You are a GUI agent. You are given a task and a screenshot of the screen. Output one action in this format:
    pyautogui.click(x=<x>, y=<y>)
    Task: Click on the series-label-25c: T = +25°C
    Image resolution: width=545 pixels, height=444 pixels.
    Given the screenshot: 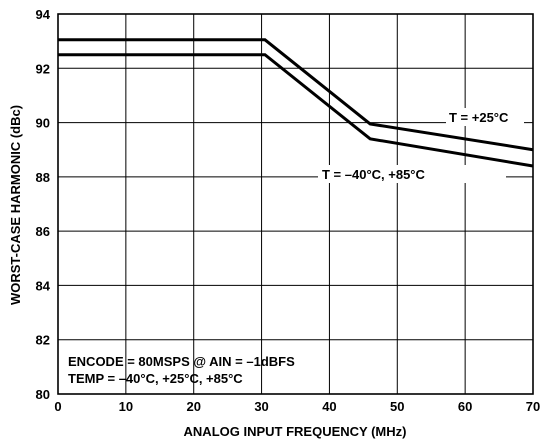 What is the action you would take?
    pyautogui.click(x=485, y=117)
    